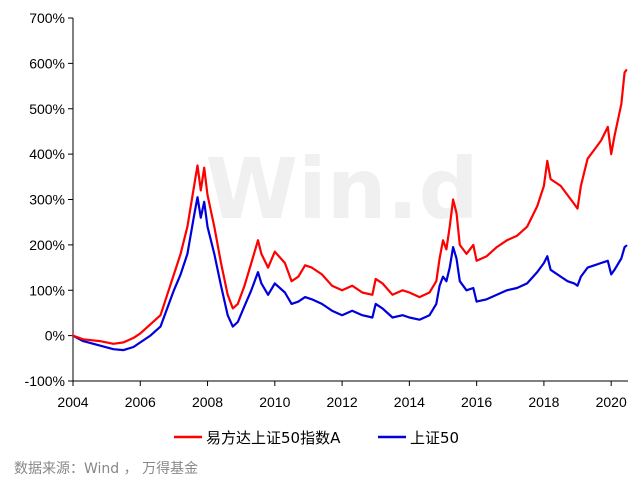 This screenshot has height=481, width=640. Describe the element at coordinates (47, 18) in the screenshot. I see `y-tick-label: 700%` at that location.